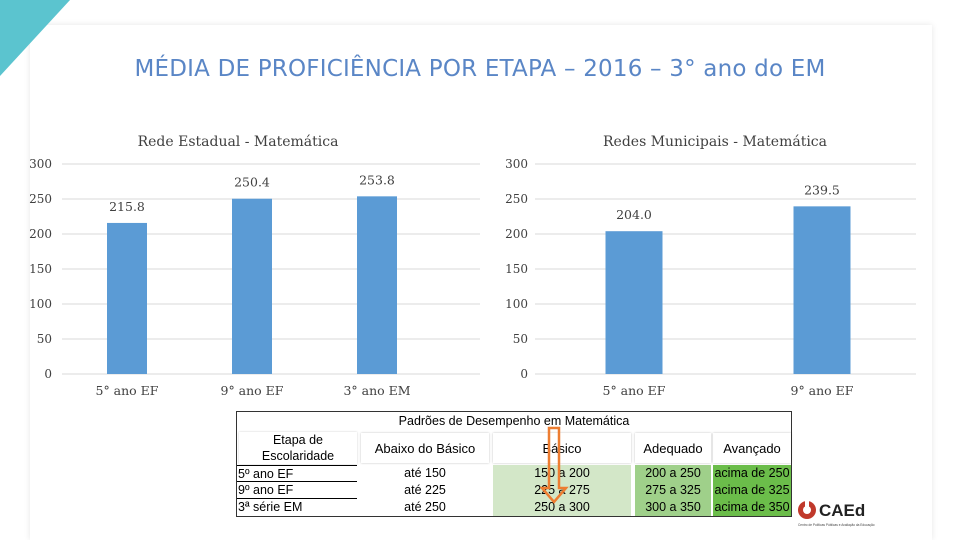  I want to click on cell-avancado-9ano: acima de 325, so click(752, 490).